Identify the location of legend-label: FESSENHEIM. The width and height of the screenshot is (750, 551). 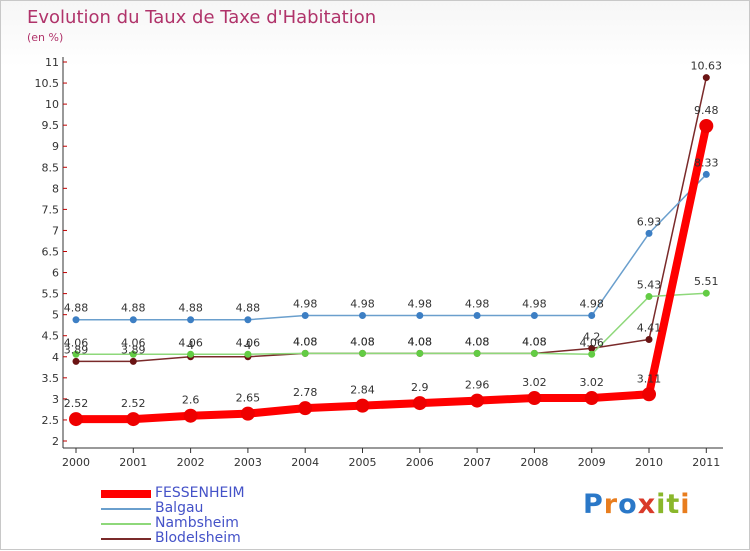
(200, 493).